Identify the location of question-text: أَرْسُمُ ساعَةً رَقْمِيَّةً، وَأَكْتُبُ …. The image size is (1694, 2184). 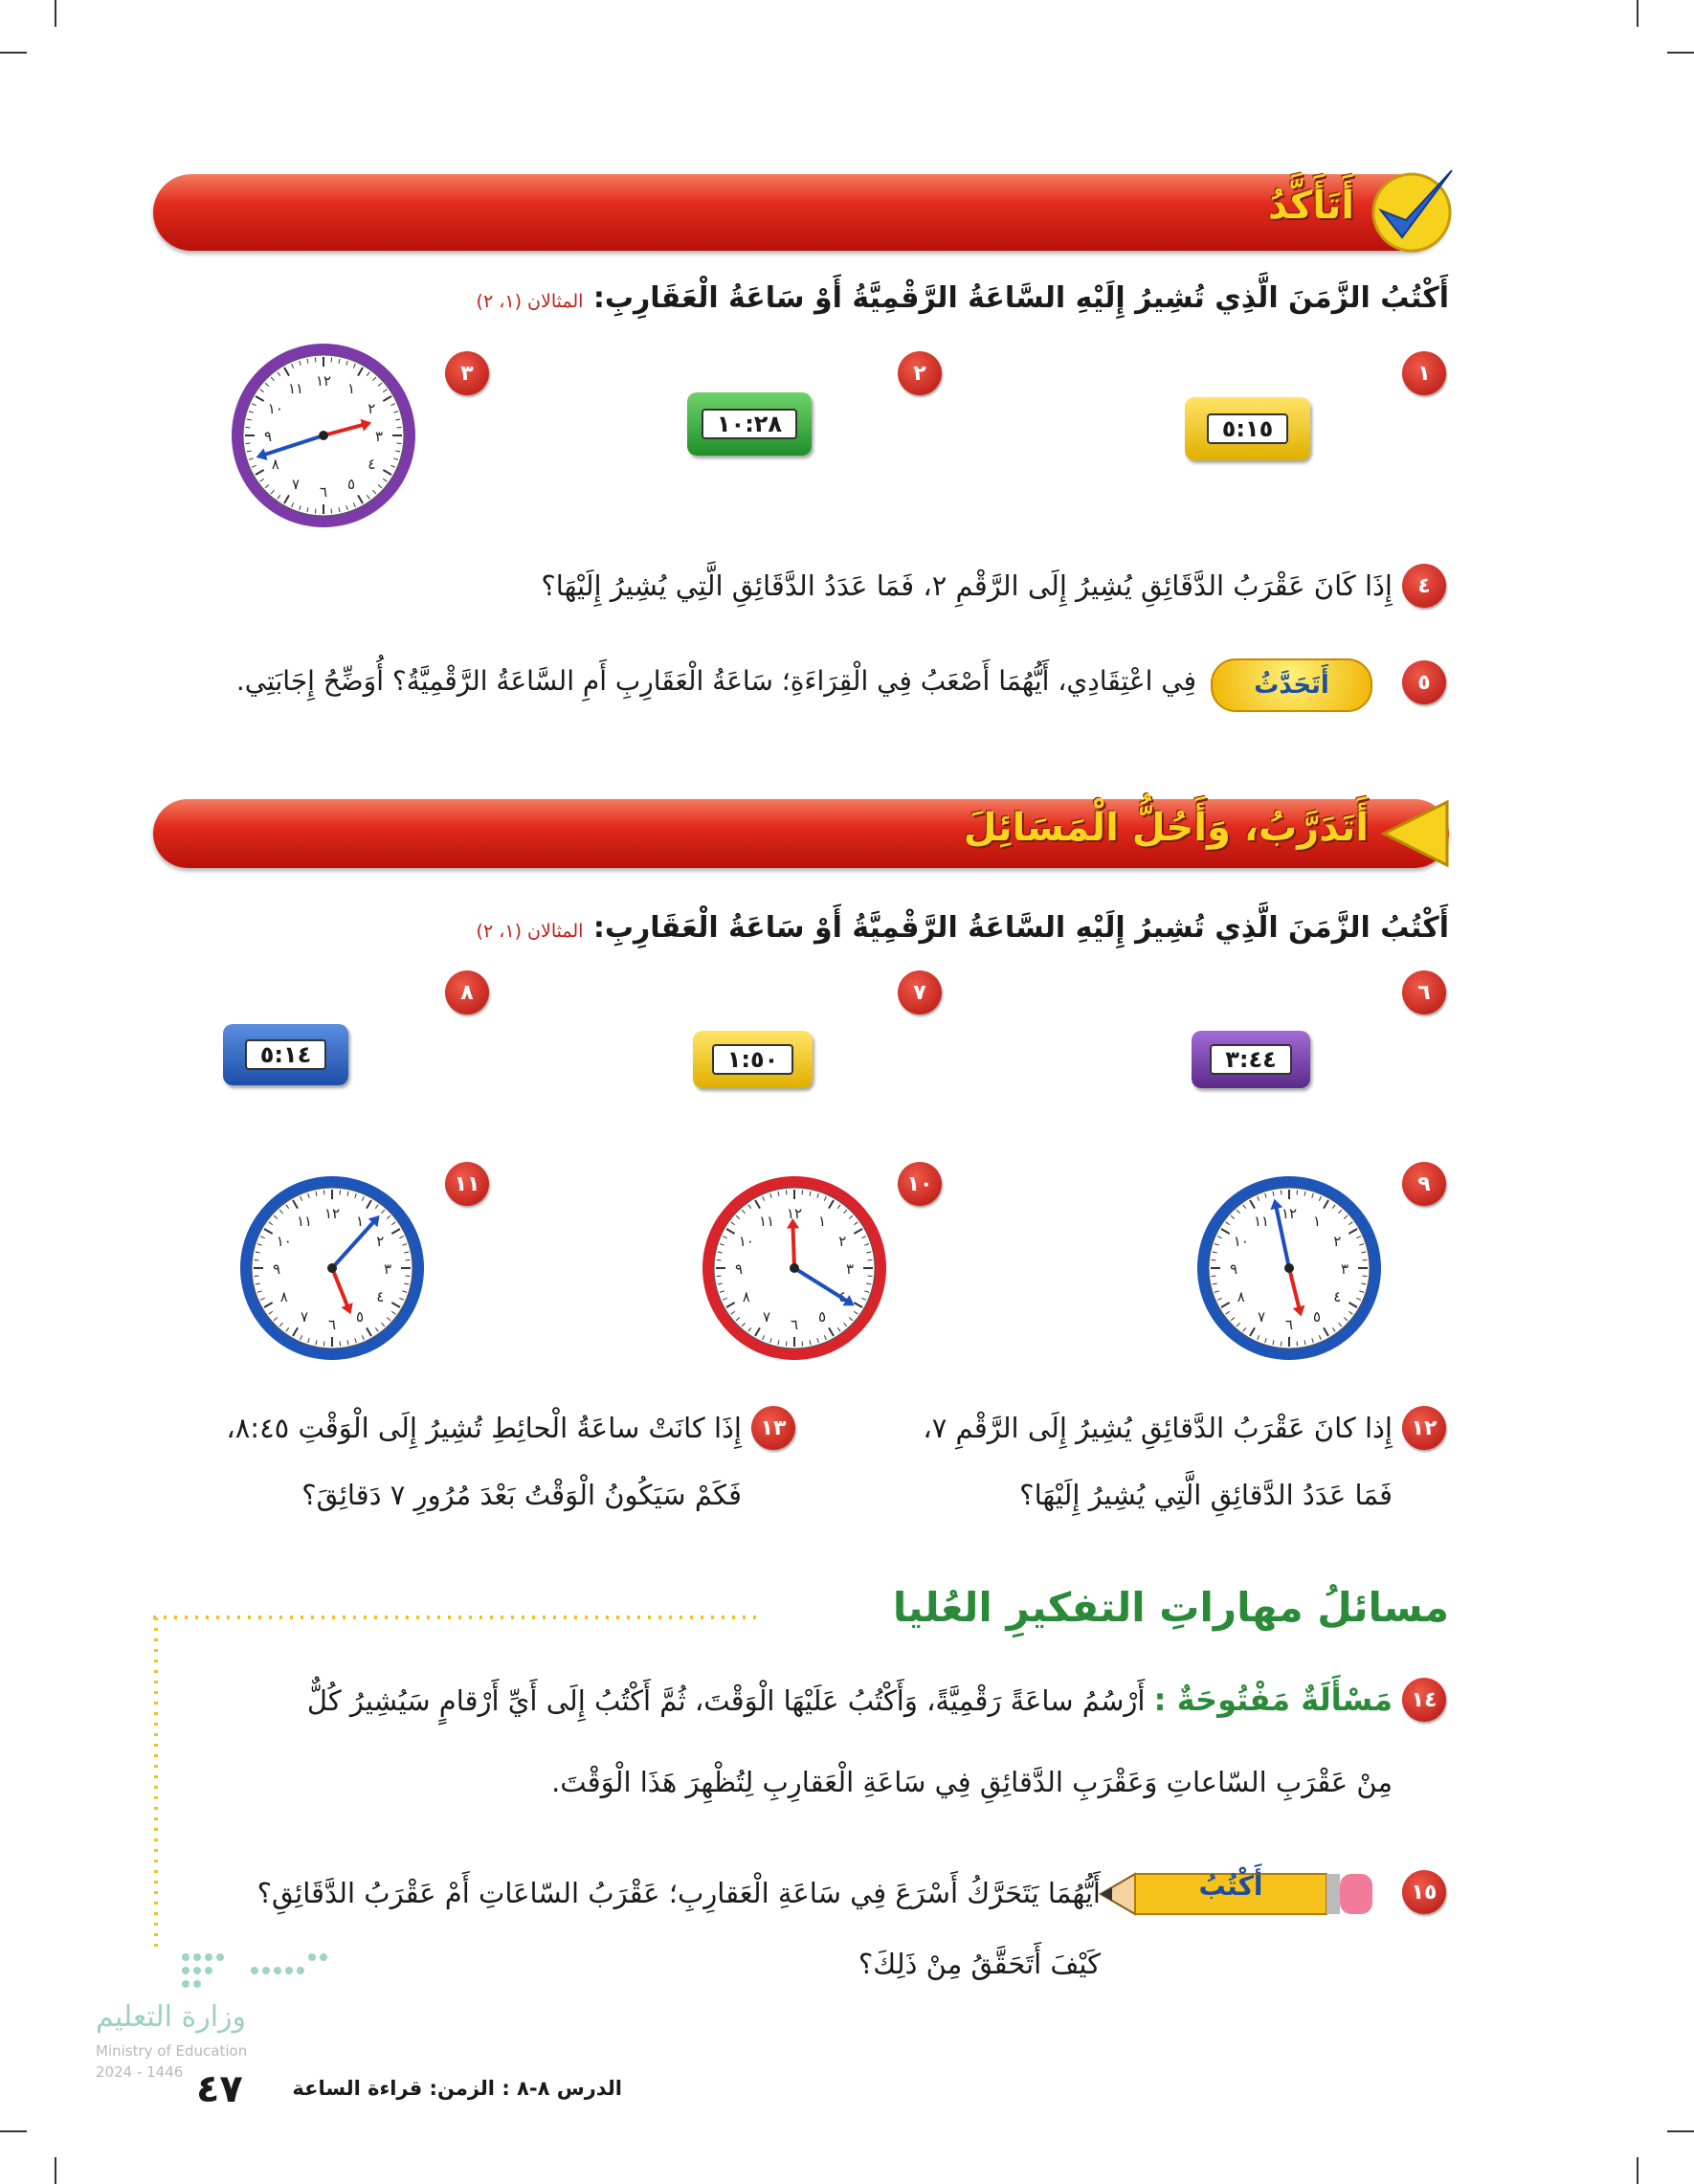
(726, 1701).